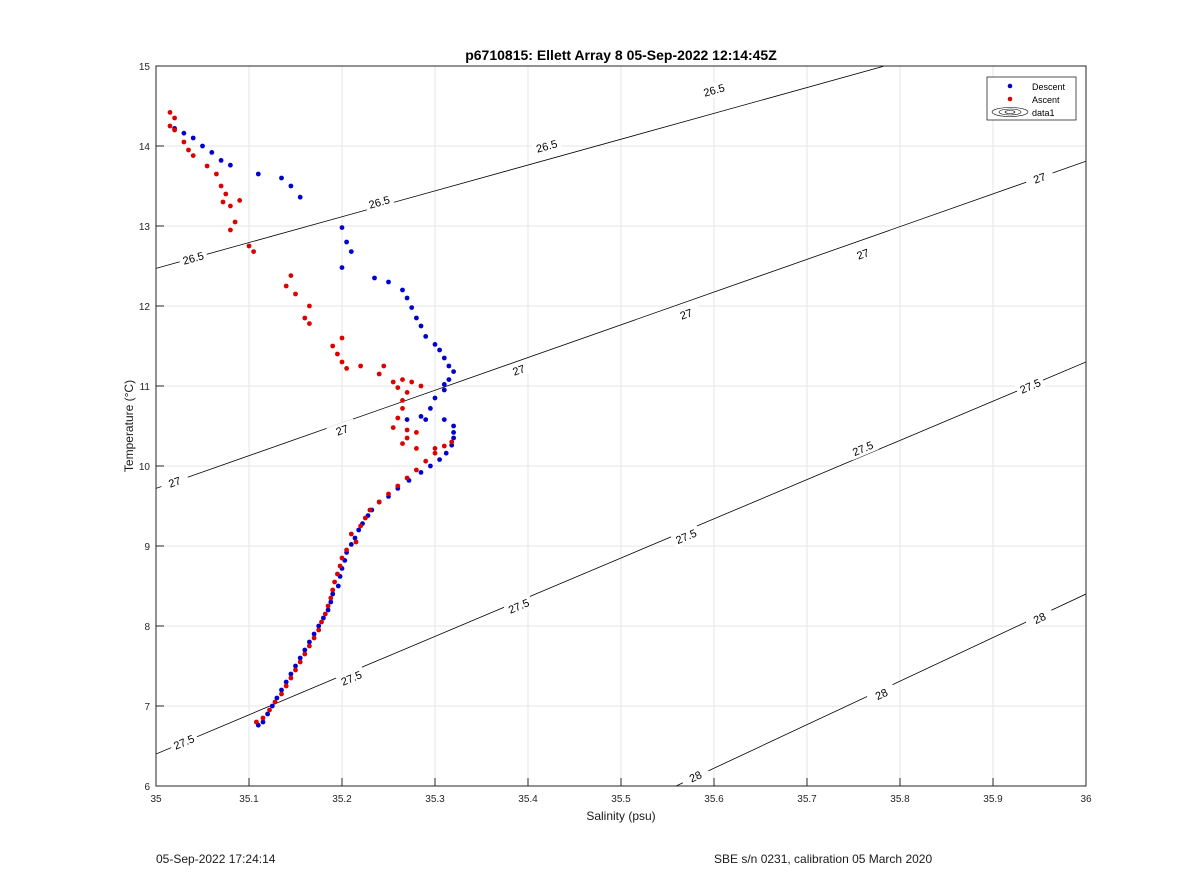 The image size is (1200, 885). Describe the element at coordinates (380, 202) in the screenshot. I see `contour-label: 26.5` at that location.